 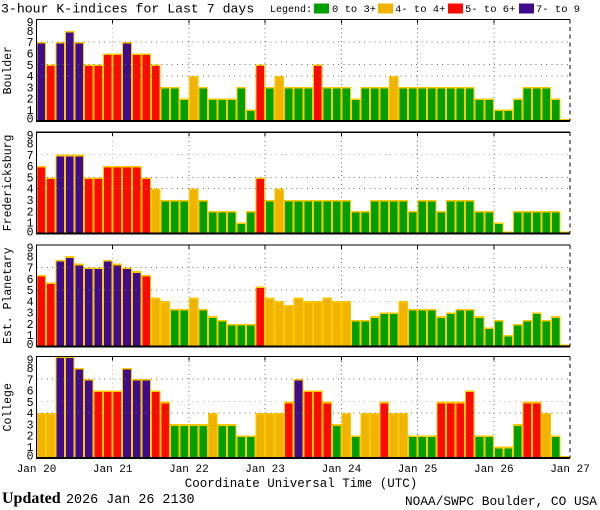 I want to click on svg-text: NOAA/SWPC Boulder, CO USA, so click(x=501, y=501).